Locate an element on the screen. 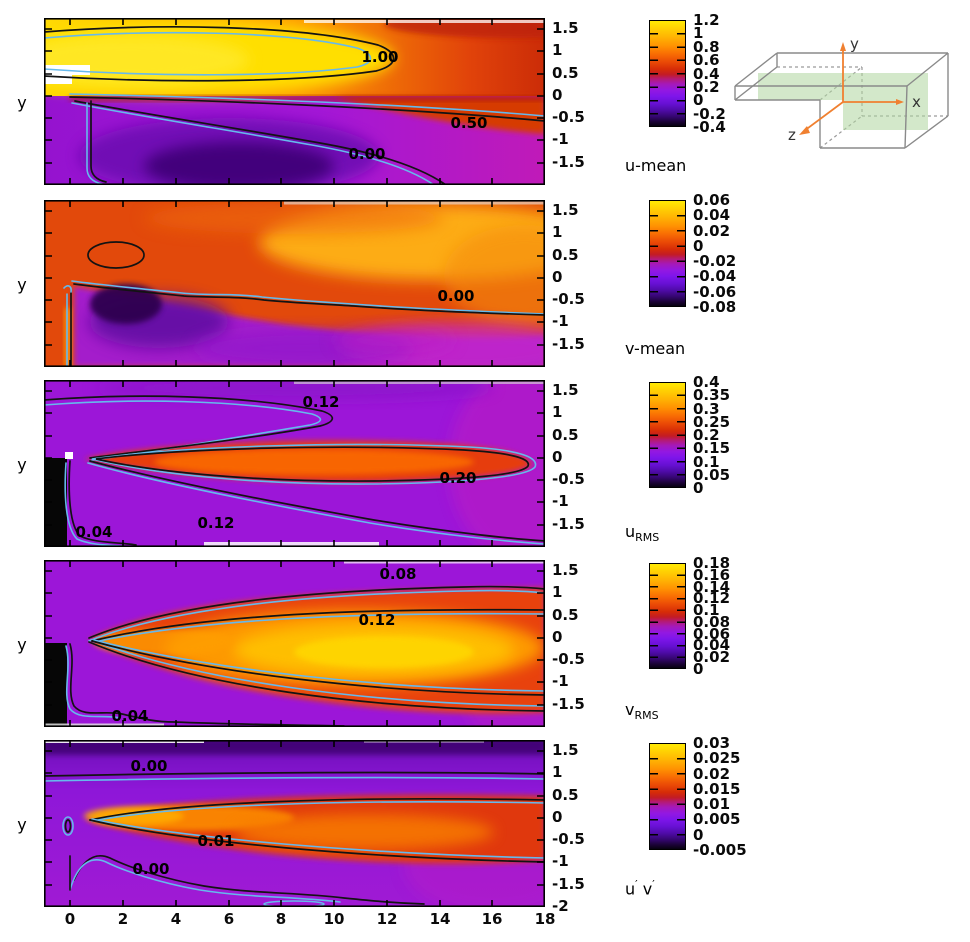 The width and height of the screenshot is (970, 942). contour-label: 0.01 is located at coordinates (215, 841).